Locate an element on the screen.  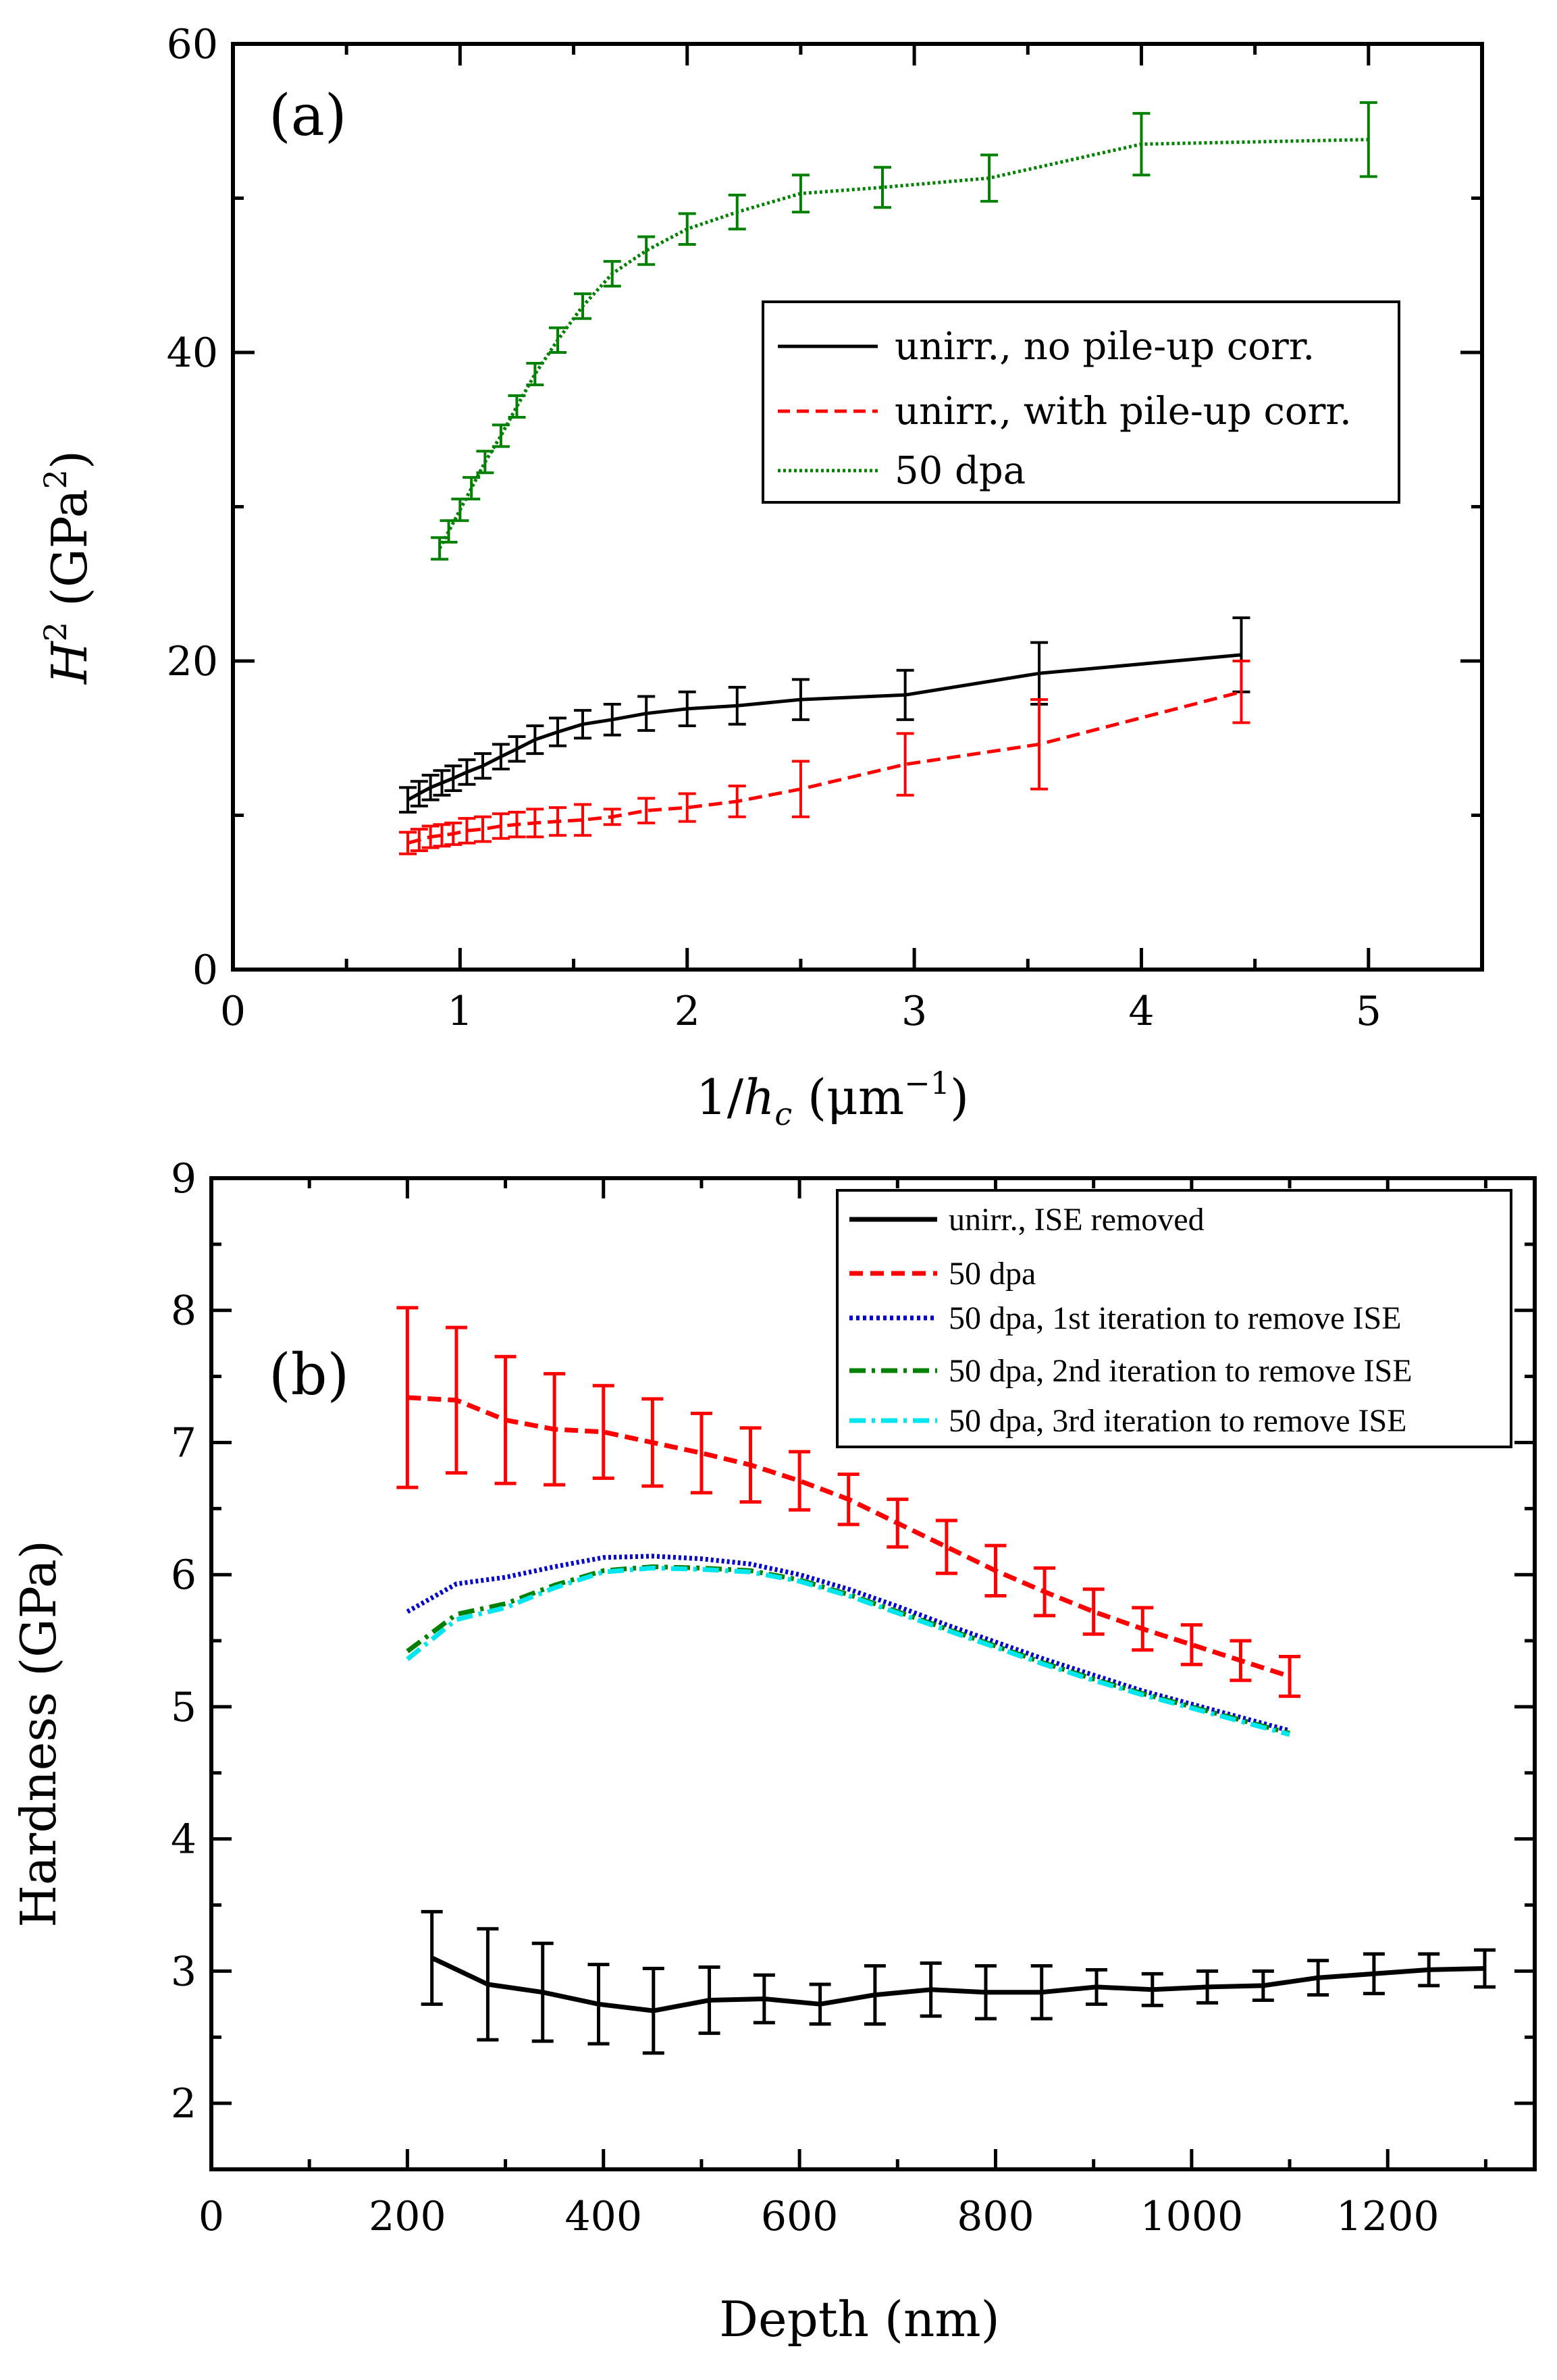
panel-b-x-tick-label: 1200 is located at coordinates (1388, 2216).